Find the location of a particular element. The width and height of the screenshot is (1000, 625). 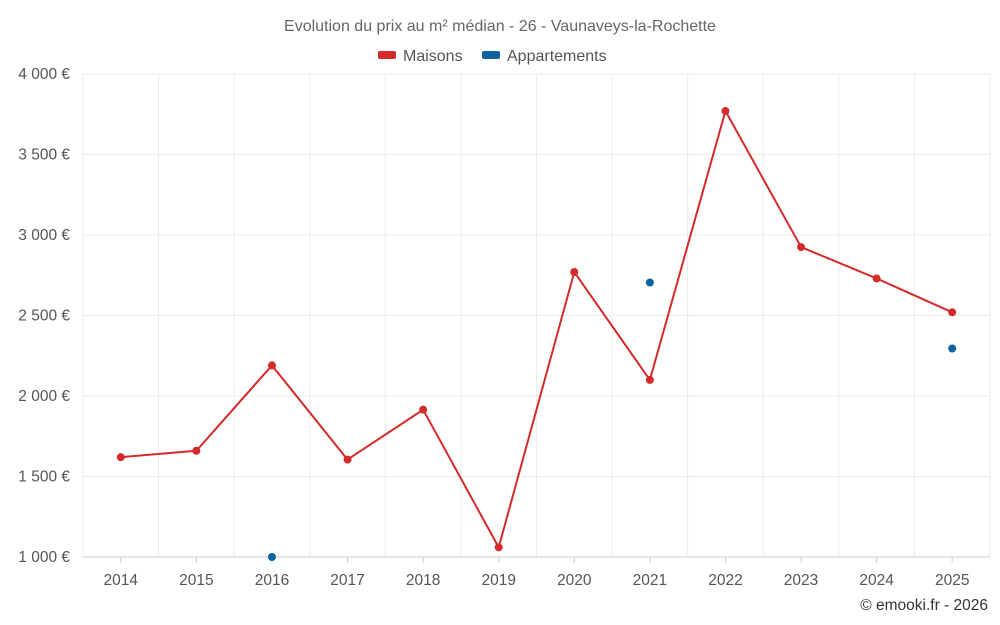

data-point-appartements-2016 is located at coordinates (271, 557).